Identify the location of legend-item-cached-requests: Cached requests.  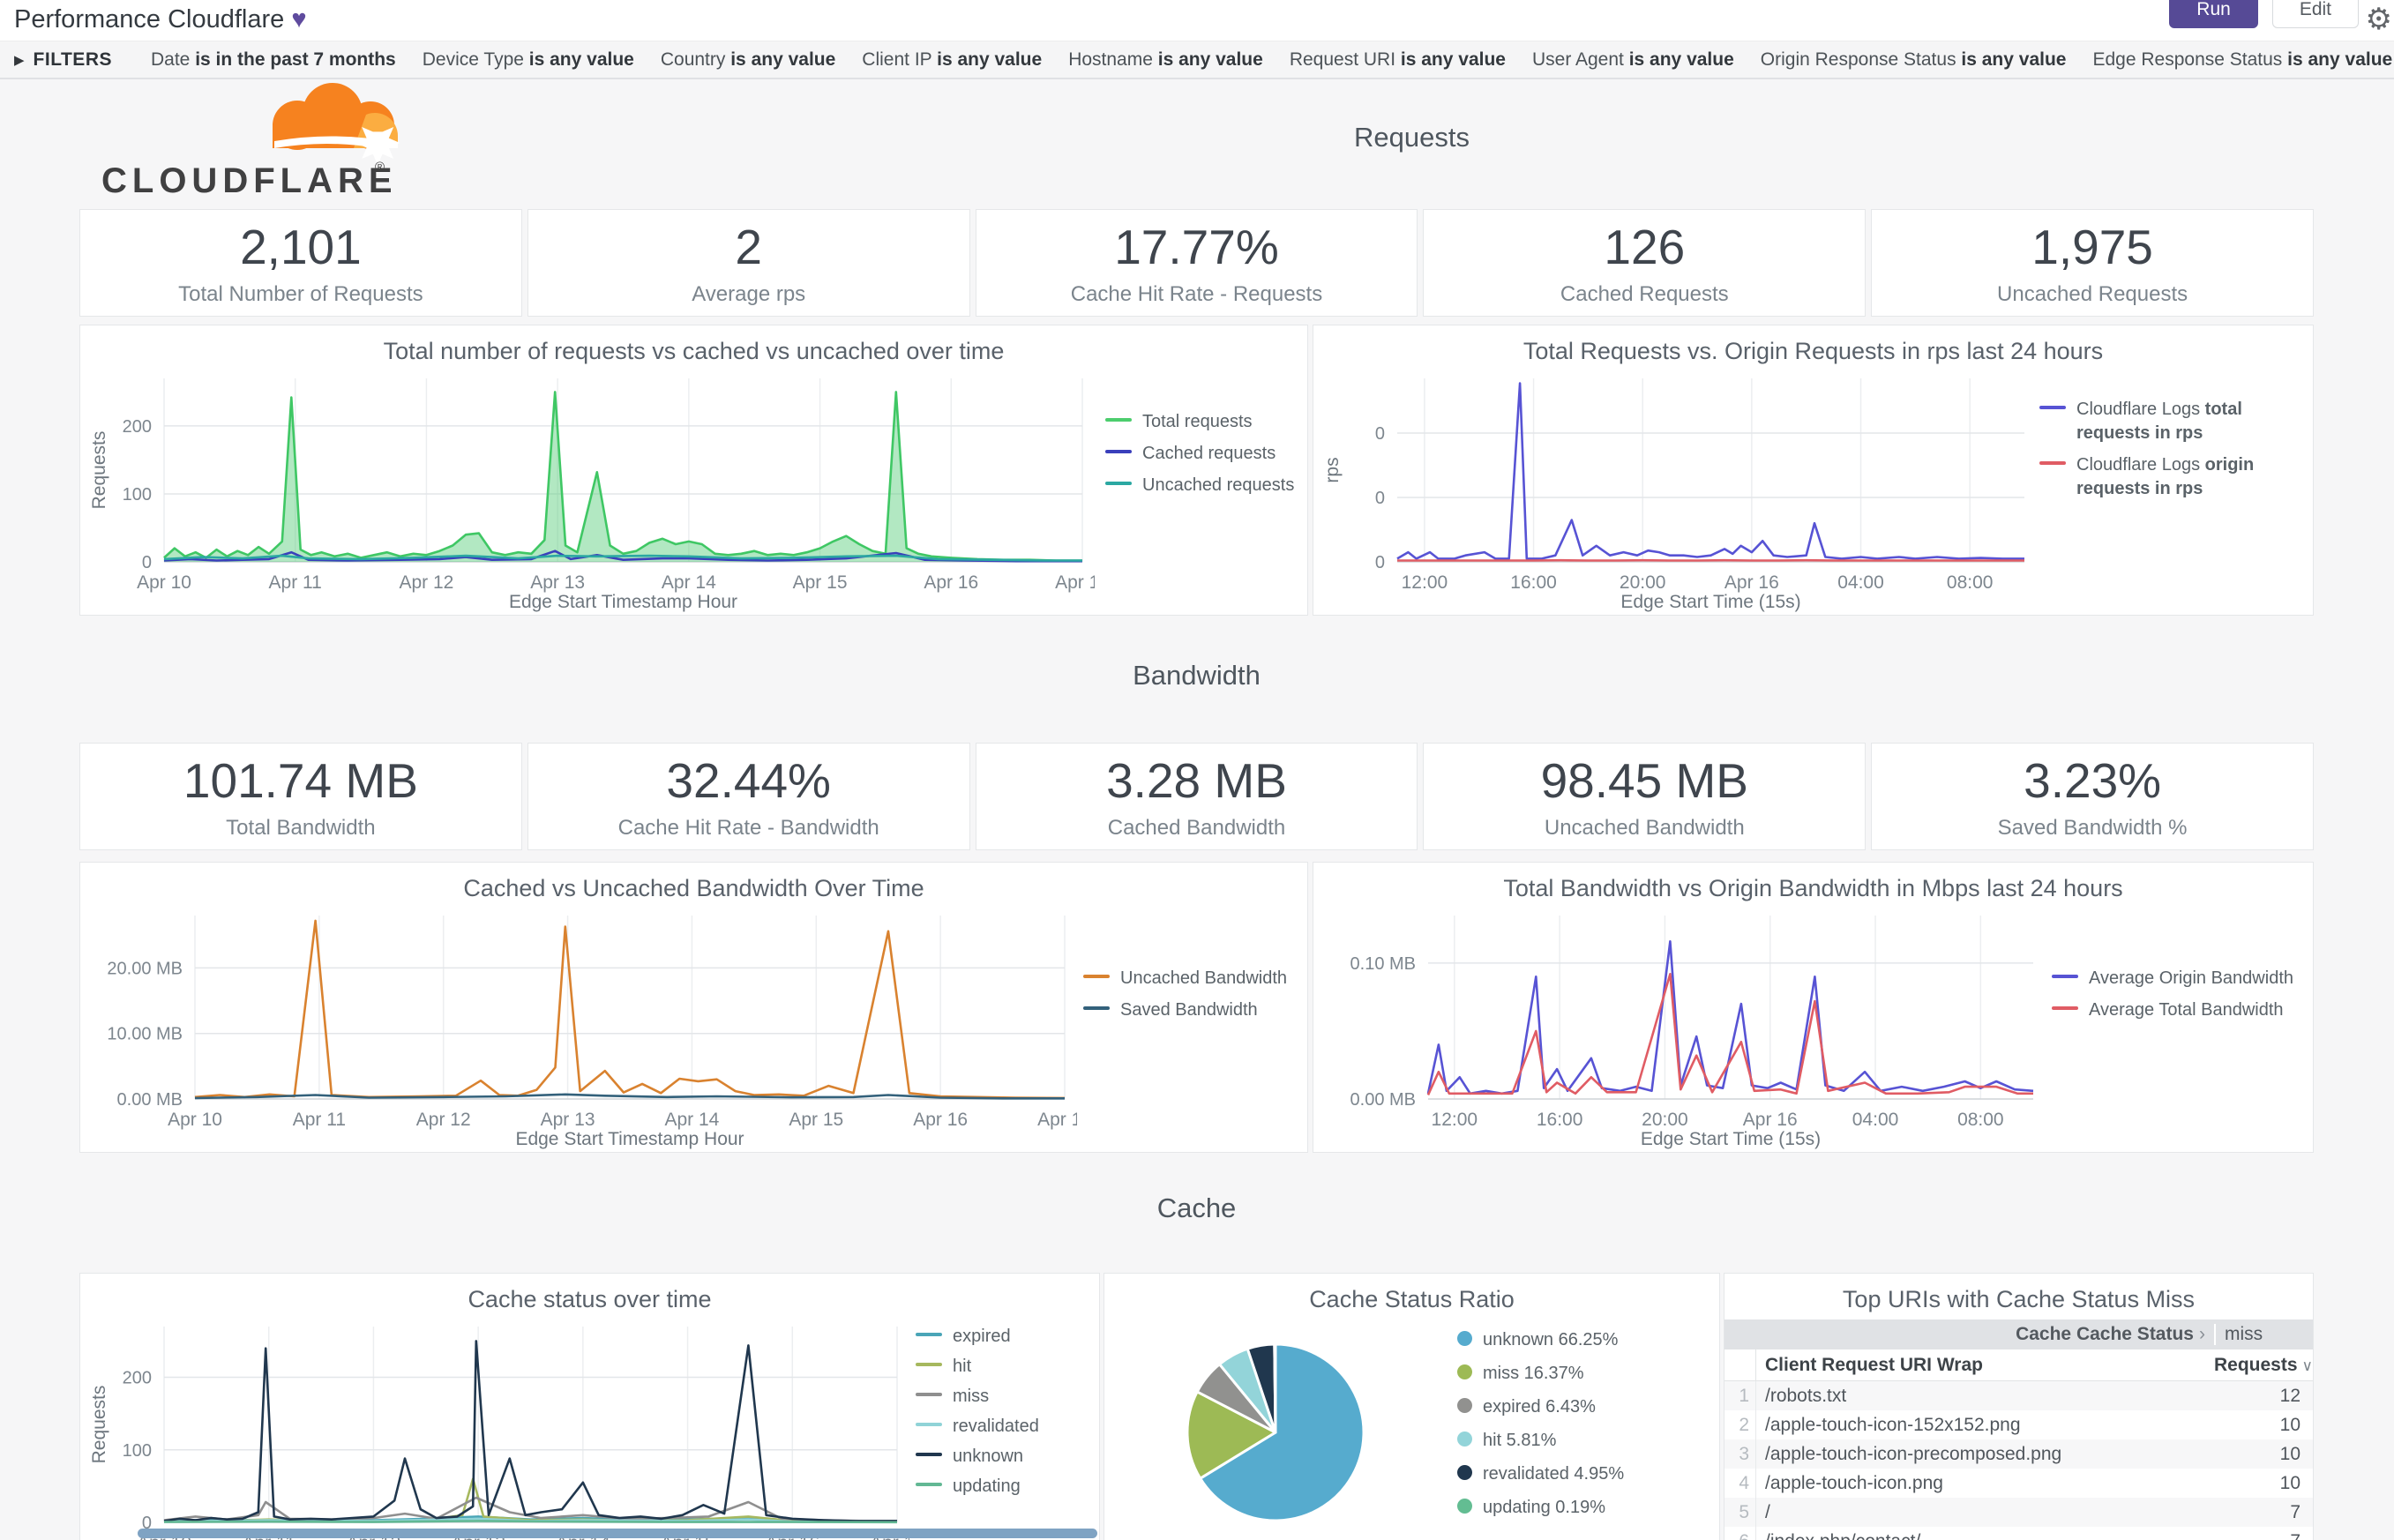
(1200, 454).